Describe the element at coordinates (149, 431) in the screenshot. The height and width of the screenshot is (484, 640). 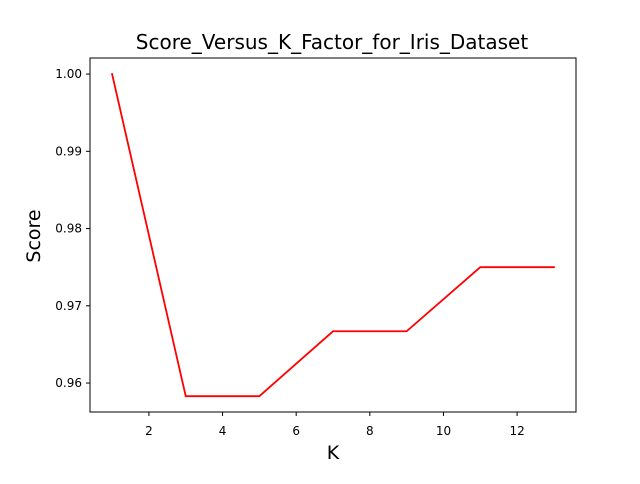
I see `x-tick-label: 2` at that location.